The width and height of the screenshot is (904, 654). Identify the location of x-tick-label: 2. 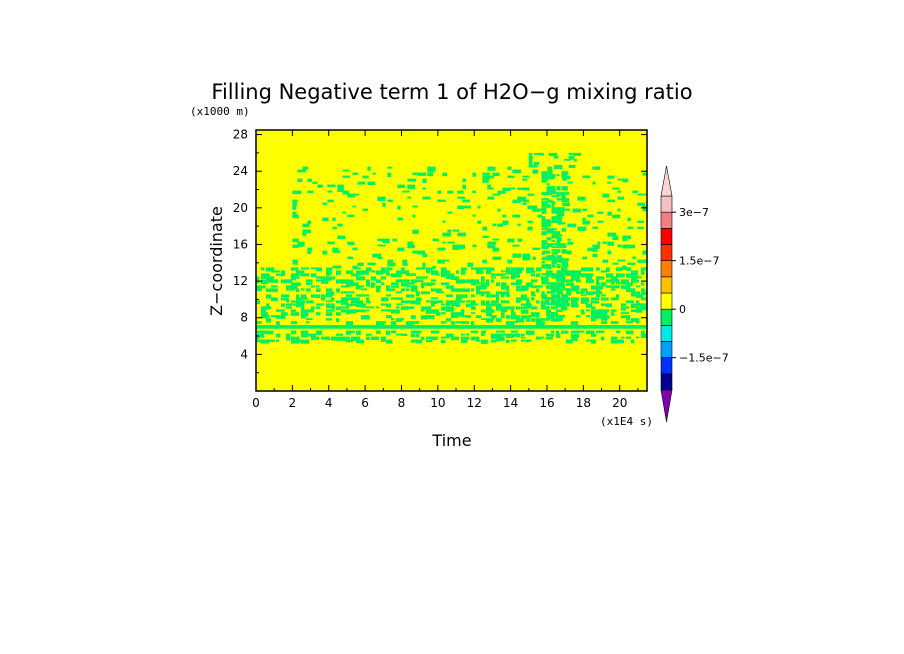
(293, 403).